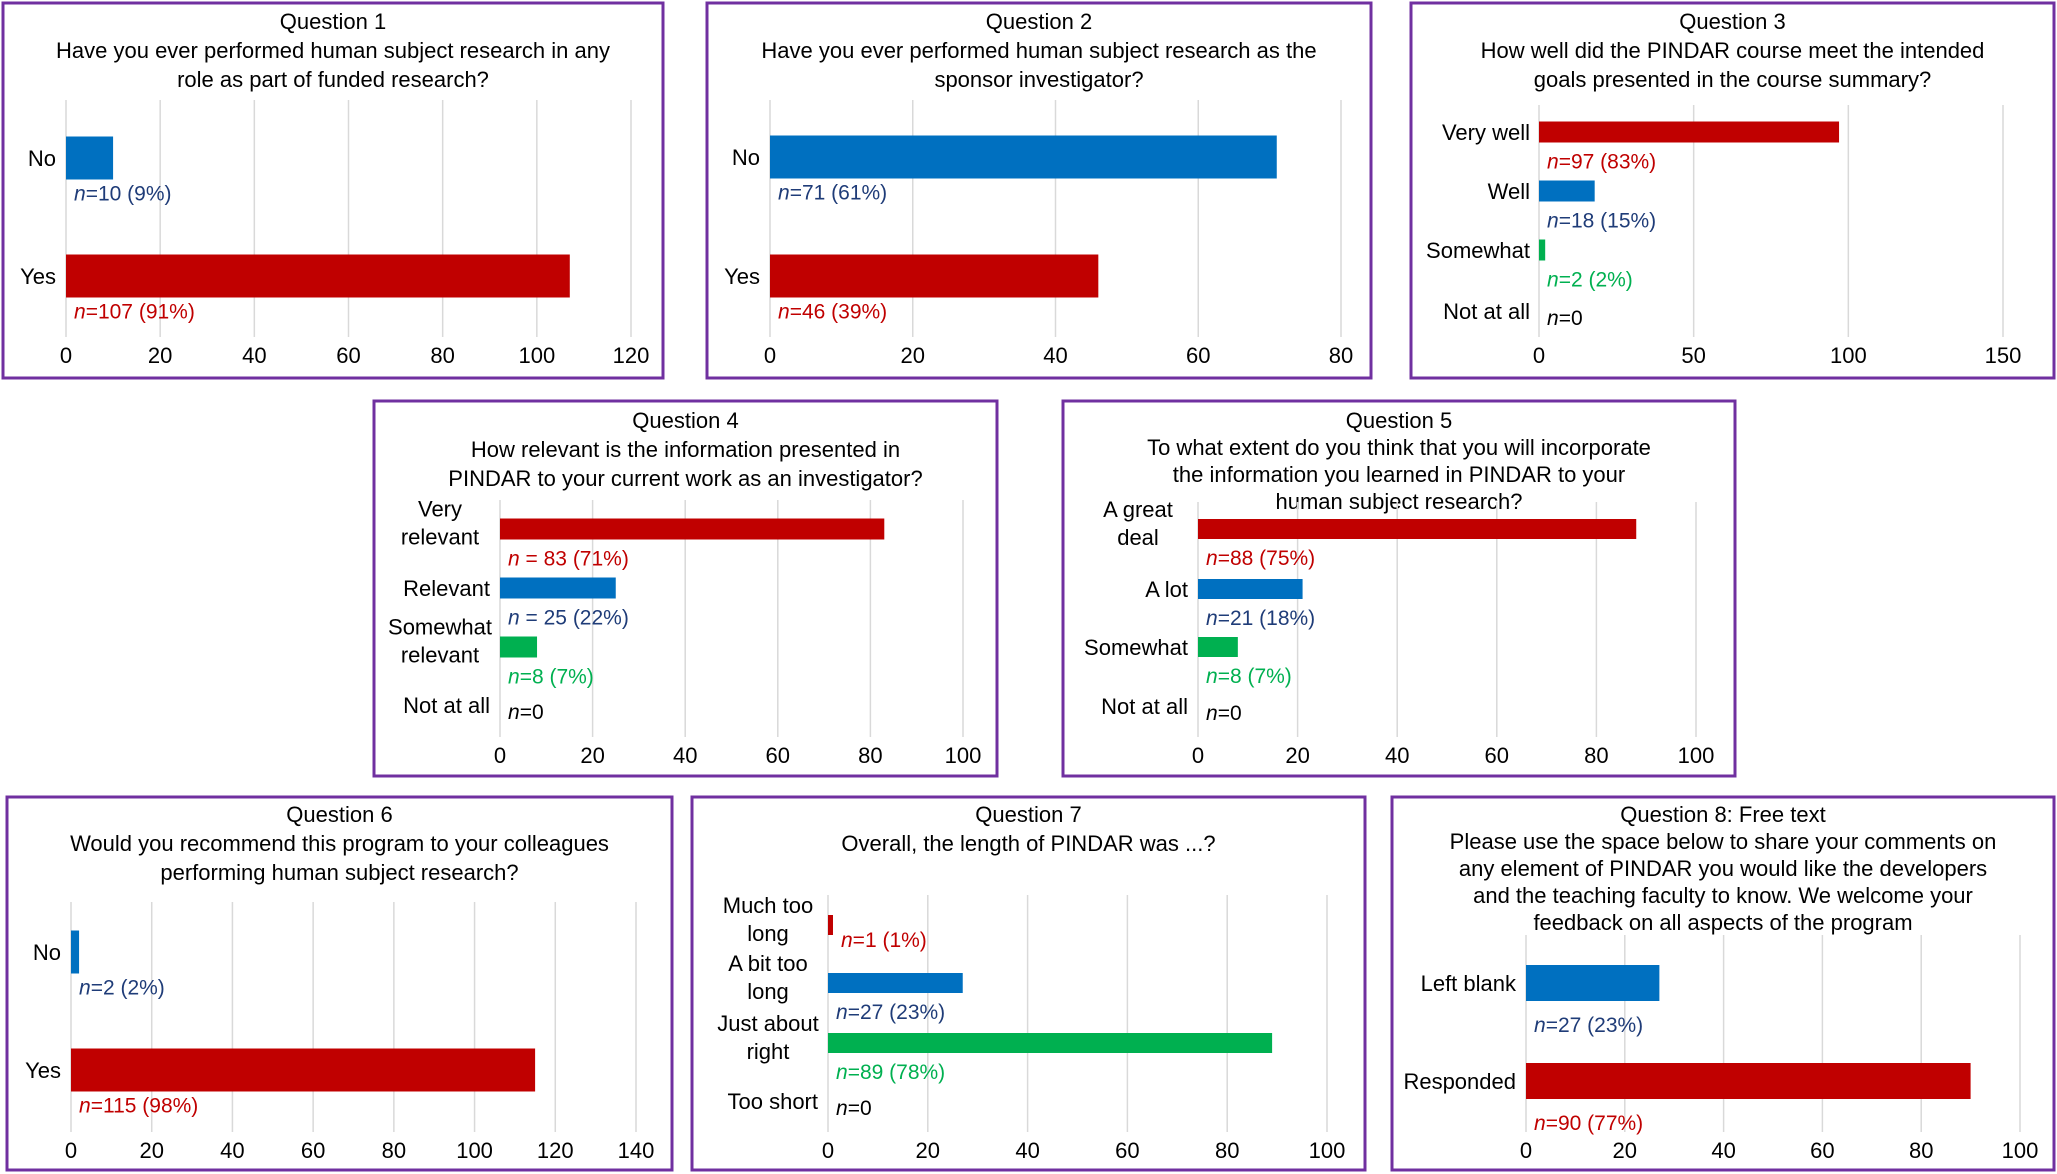 The width and height of the screenshot is (2057, 1174). I want to click on category-label: A great, so click(1138, 509).